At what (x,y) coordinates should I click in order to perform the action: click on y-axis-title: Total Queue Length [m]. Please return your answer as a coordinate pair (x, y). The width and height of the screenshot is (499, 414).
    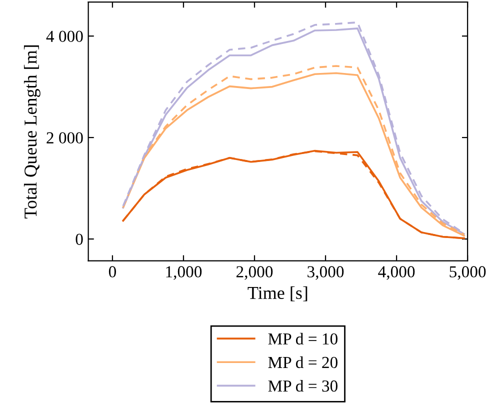
    Looking at the image, I should click on (32, 131).